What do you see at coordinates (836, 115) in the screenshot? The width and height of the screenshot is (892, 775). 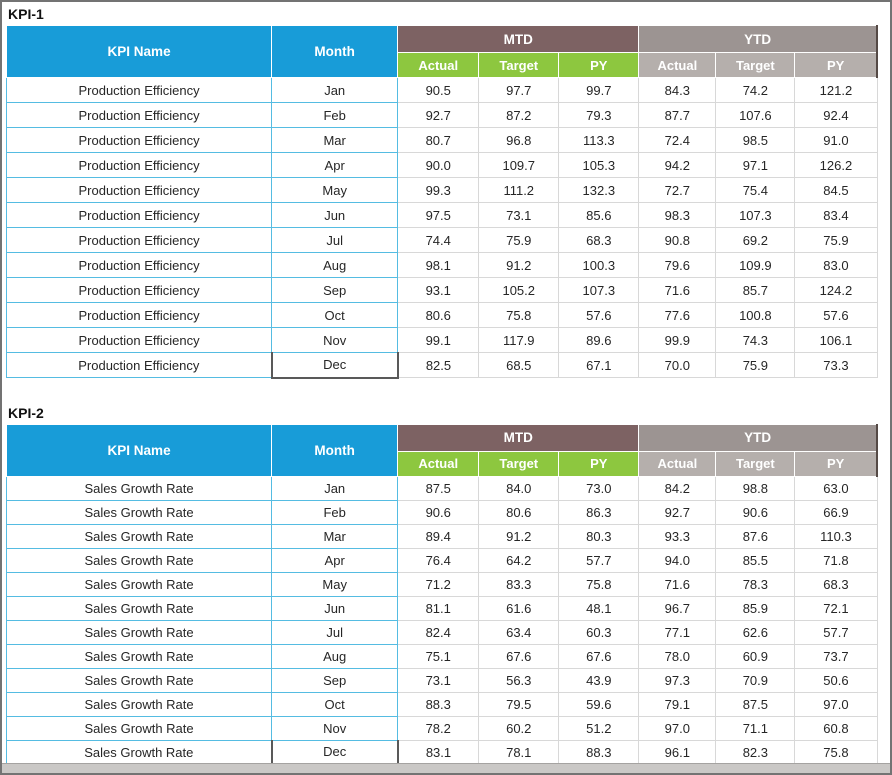 I see `value-cell: 92.4` at bounding box center [836, 115].